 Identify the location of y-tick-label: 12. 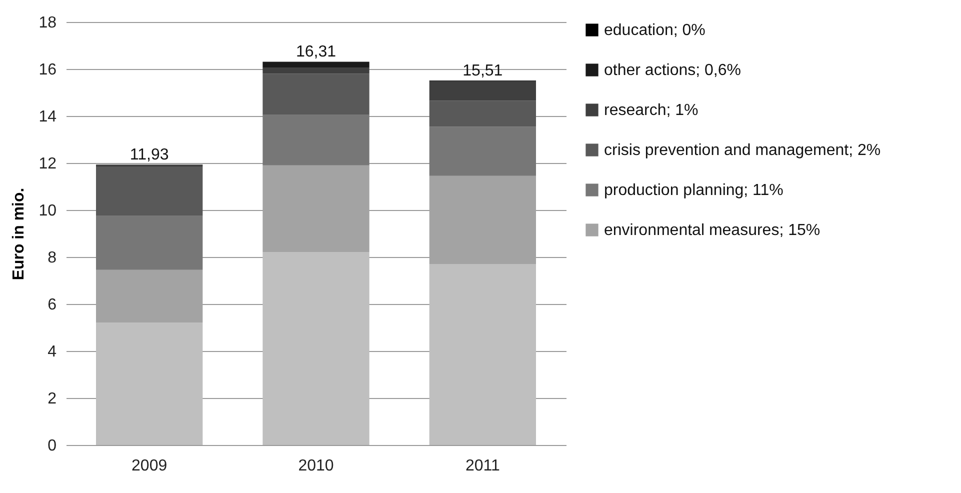
(47, 164).